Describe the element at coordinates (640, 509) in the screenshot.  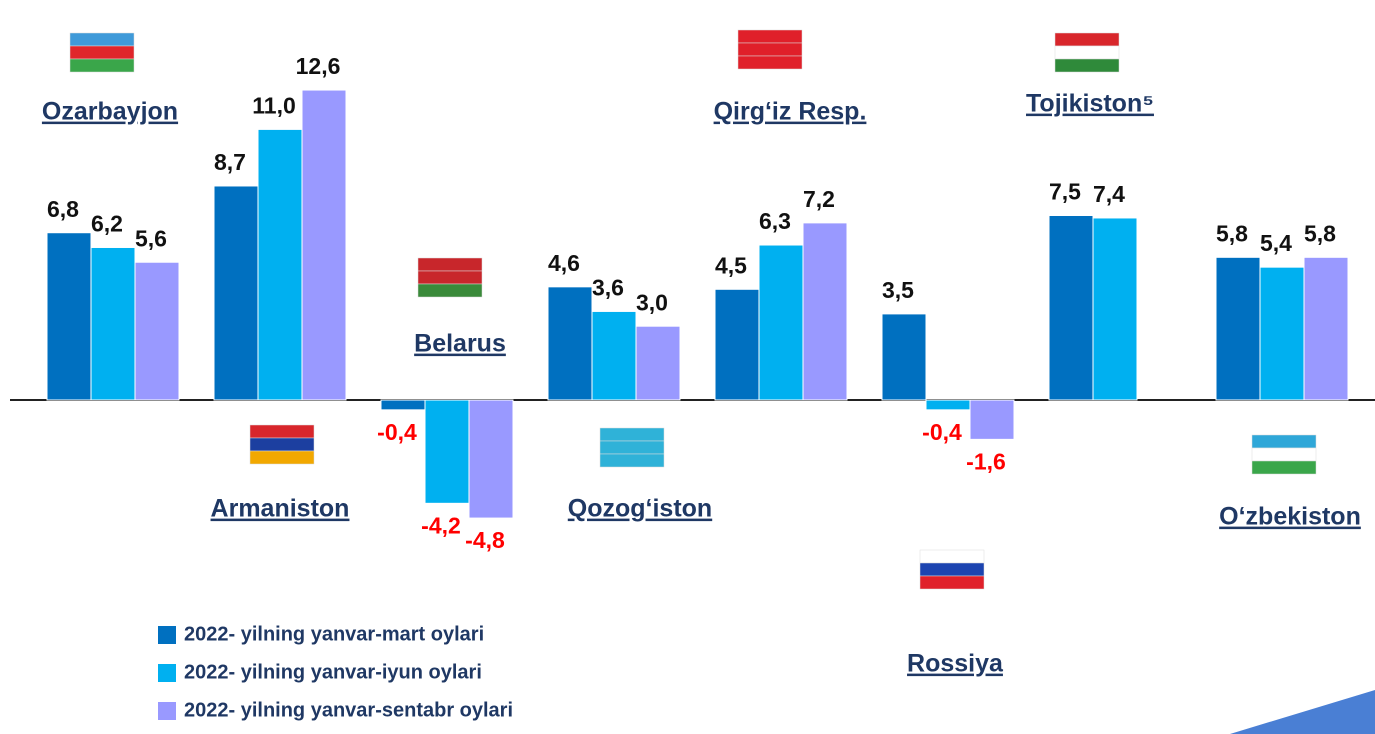
I see `country-label: Qozog‘iston` at that location.